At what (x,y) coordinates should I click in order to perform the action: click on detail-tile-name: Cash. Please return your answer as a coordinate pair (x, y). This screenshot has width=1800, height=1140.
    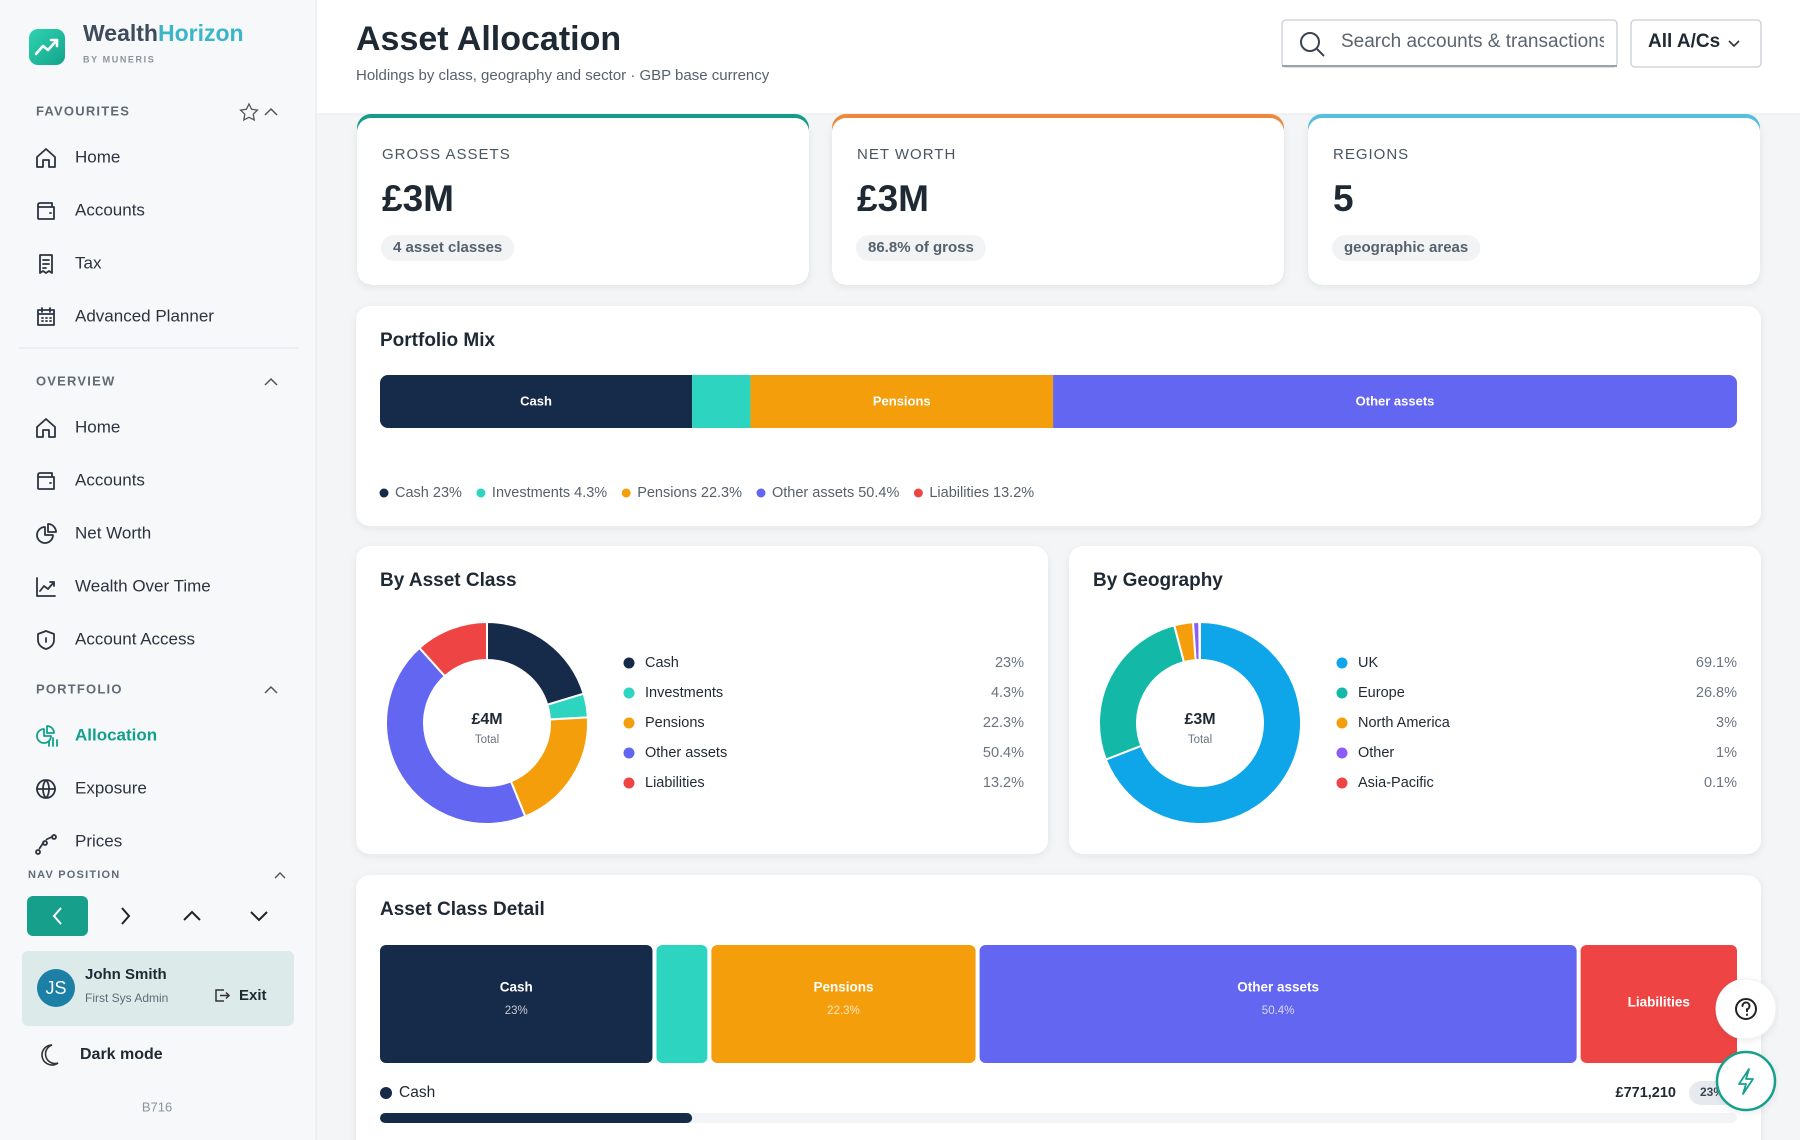
    Looking at the image, I should click on (516, 987).